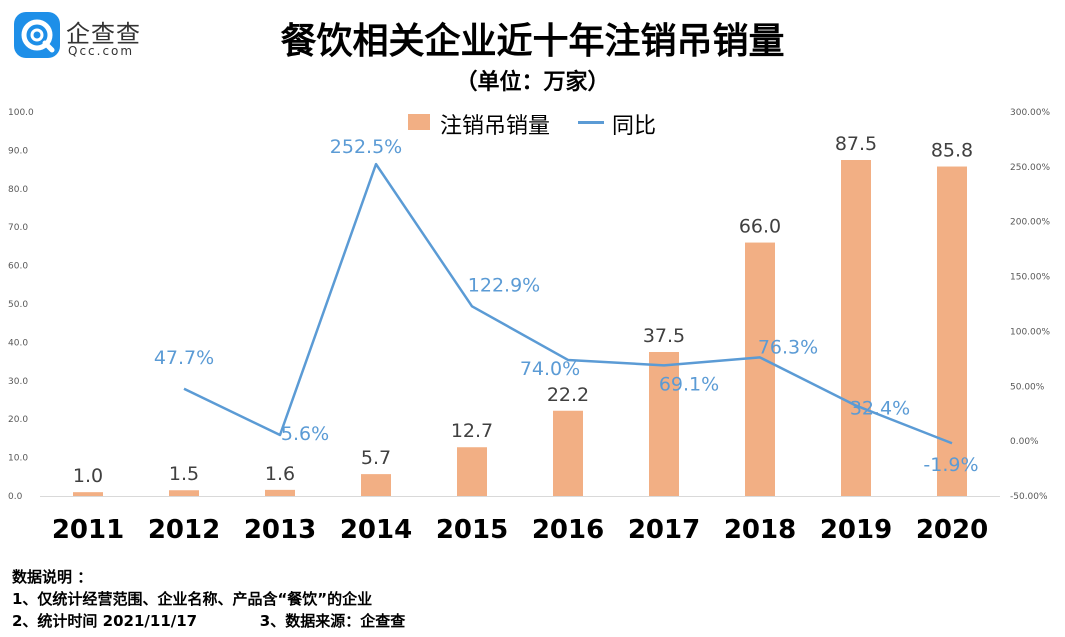 The width and height of the screenshot is (1065, 637). What do you see at coordinates (591, 122) in the screenshot?
I see `legend-line-swatch` at bounding box center [591, 122].